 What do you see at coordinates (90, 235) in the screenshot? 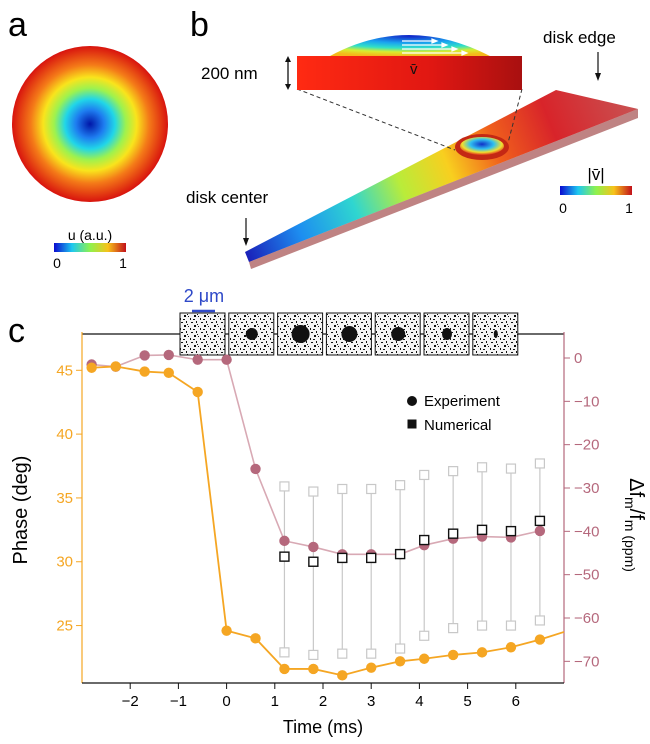
I see `panel-a-colorbar-label: u (a.u.)` at bounding box center [90, 235].